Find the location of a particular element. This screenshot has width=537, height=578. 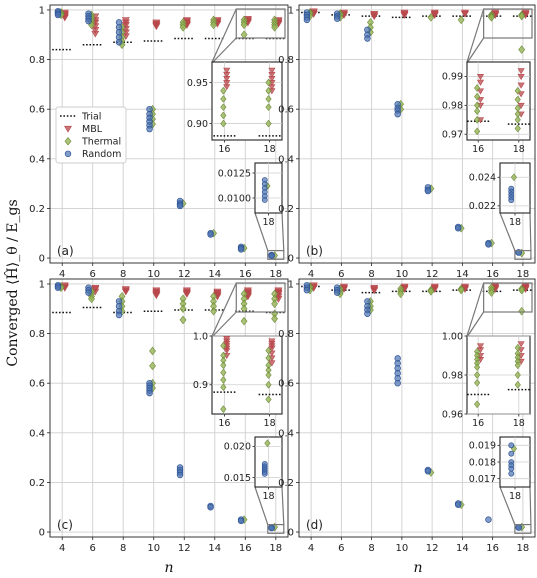

inset-y-tick-label: 0.0125 is located at coordinates (234, 173).